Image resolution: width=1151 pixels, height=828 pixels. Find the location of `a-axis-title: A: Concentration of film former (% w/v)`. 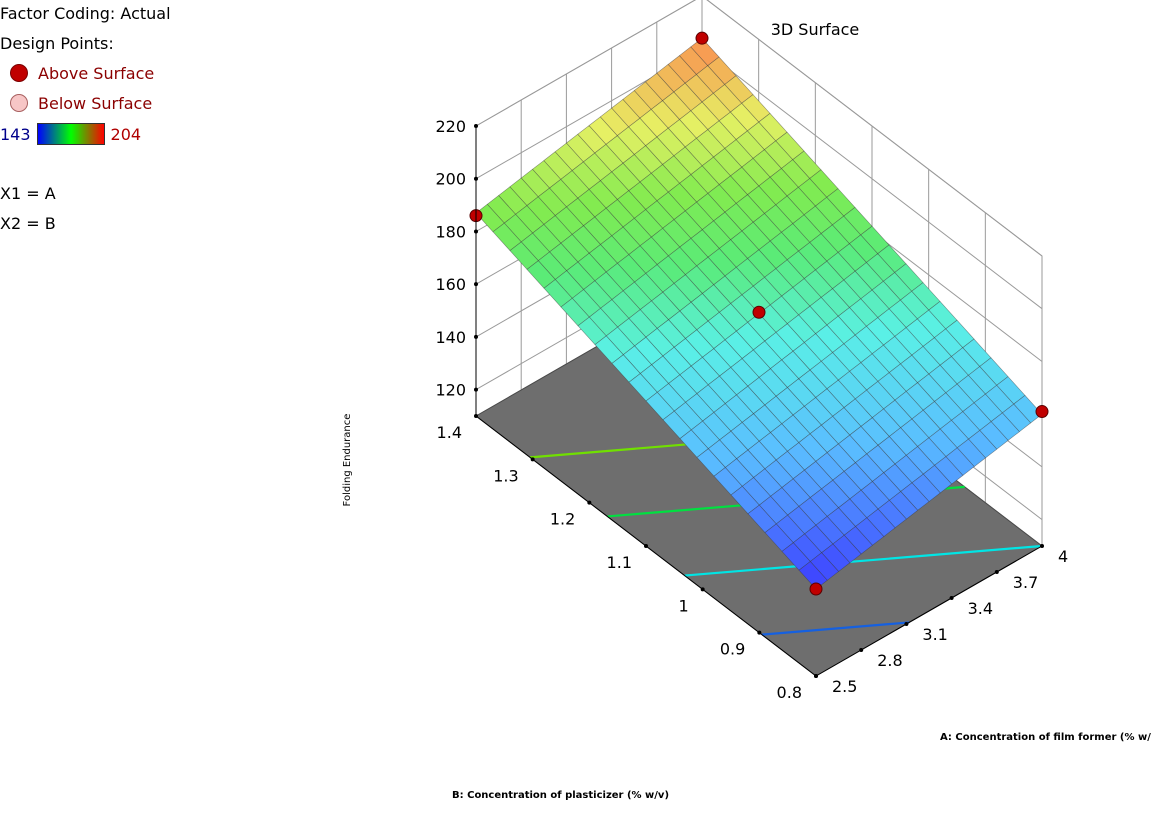

a-axis-title: A: Concentration of film former (% w/v) is located at coordinates (1045, 737).